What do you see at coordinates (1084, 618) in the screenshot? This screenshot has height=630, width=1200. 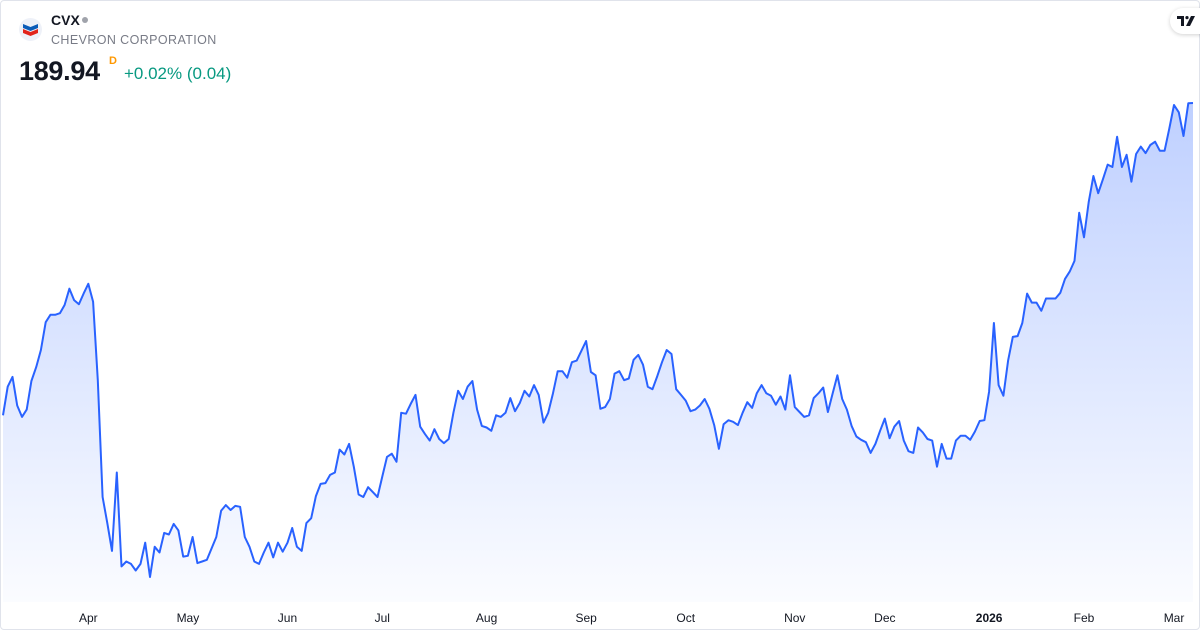 I see `x-tick-label: Feb` at bounding box center [1084, 618].